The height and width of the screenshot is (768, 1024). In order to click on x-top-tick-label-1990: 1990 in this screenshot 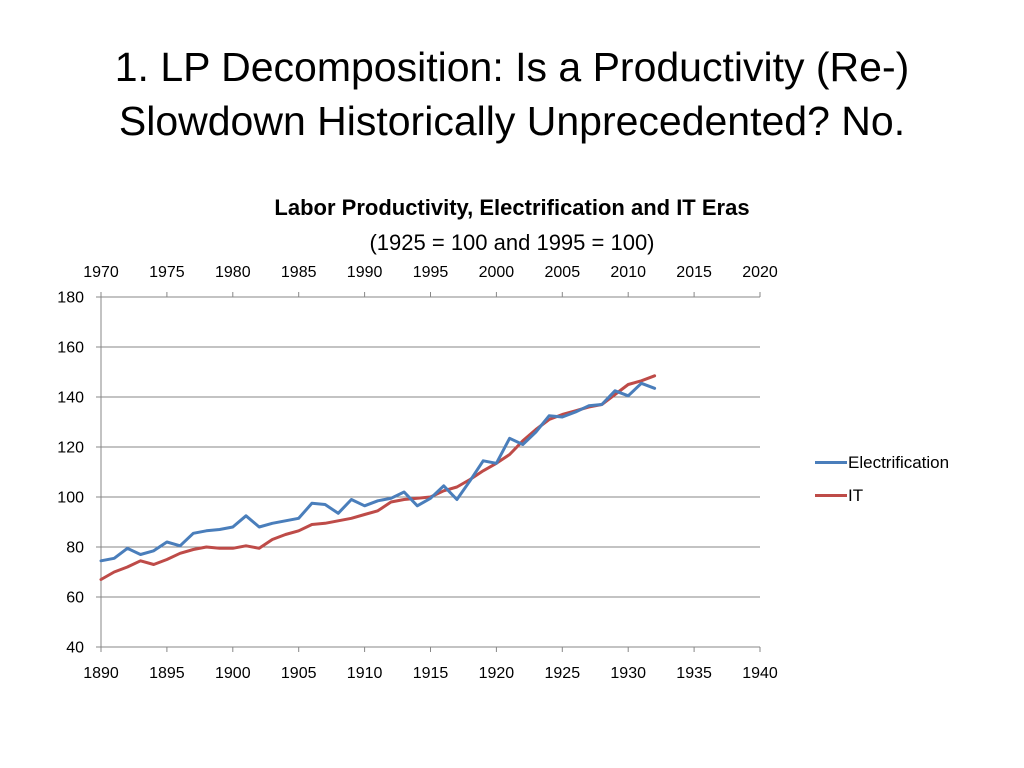, I will do `click(365, 272)`.